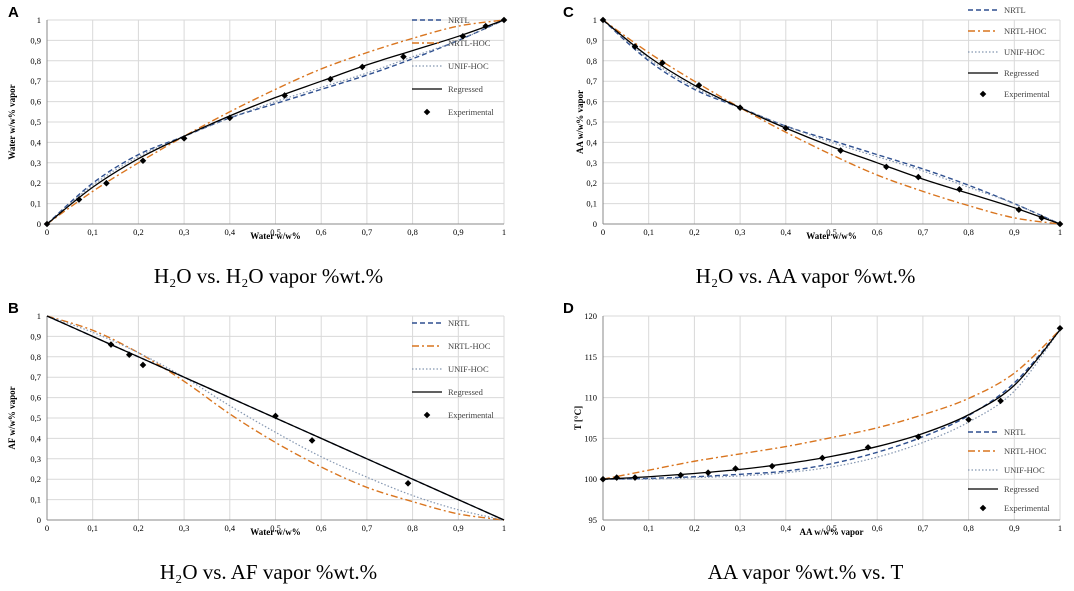  What do you see at coordinates (805, 276) in the screenshot?
I see `chart-caption: H₂O vs. AA vapor %wt.%` at bounding box center [805, 276].